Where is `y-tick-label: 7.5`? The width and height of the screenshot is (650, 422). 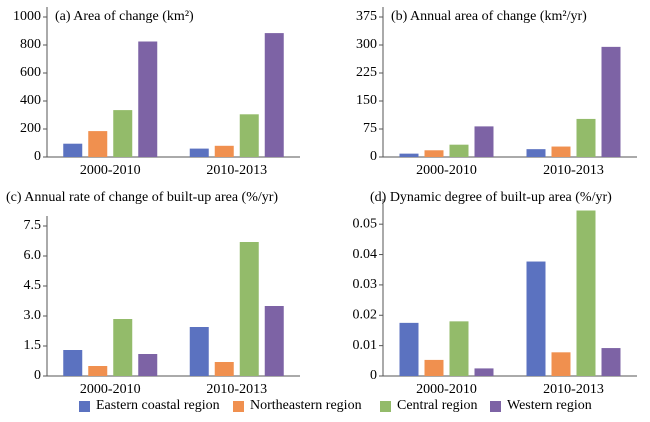
y-tick-label: 7.5 is located at coordinates (33, 225).